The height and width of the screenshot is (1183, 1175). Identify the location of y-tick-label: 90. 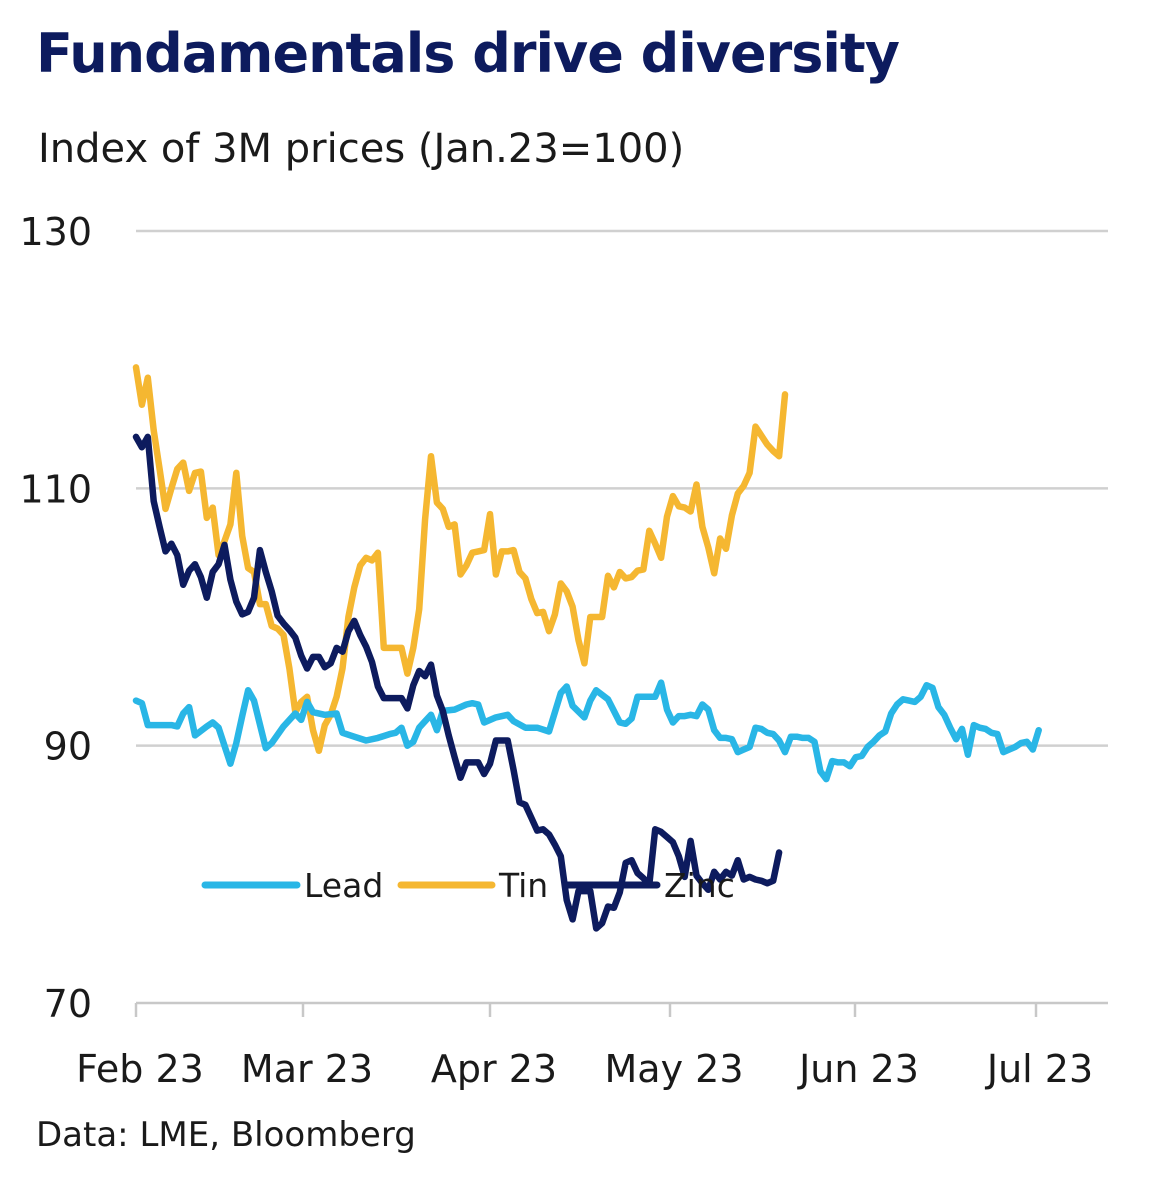
(68, 747).